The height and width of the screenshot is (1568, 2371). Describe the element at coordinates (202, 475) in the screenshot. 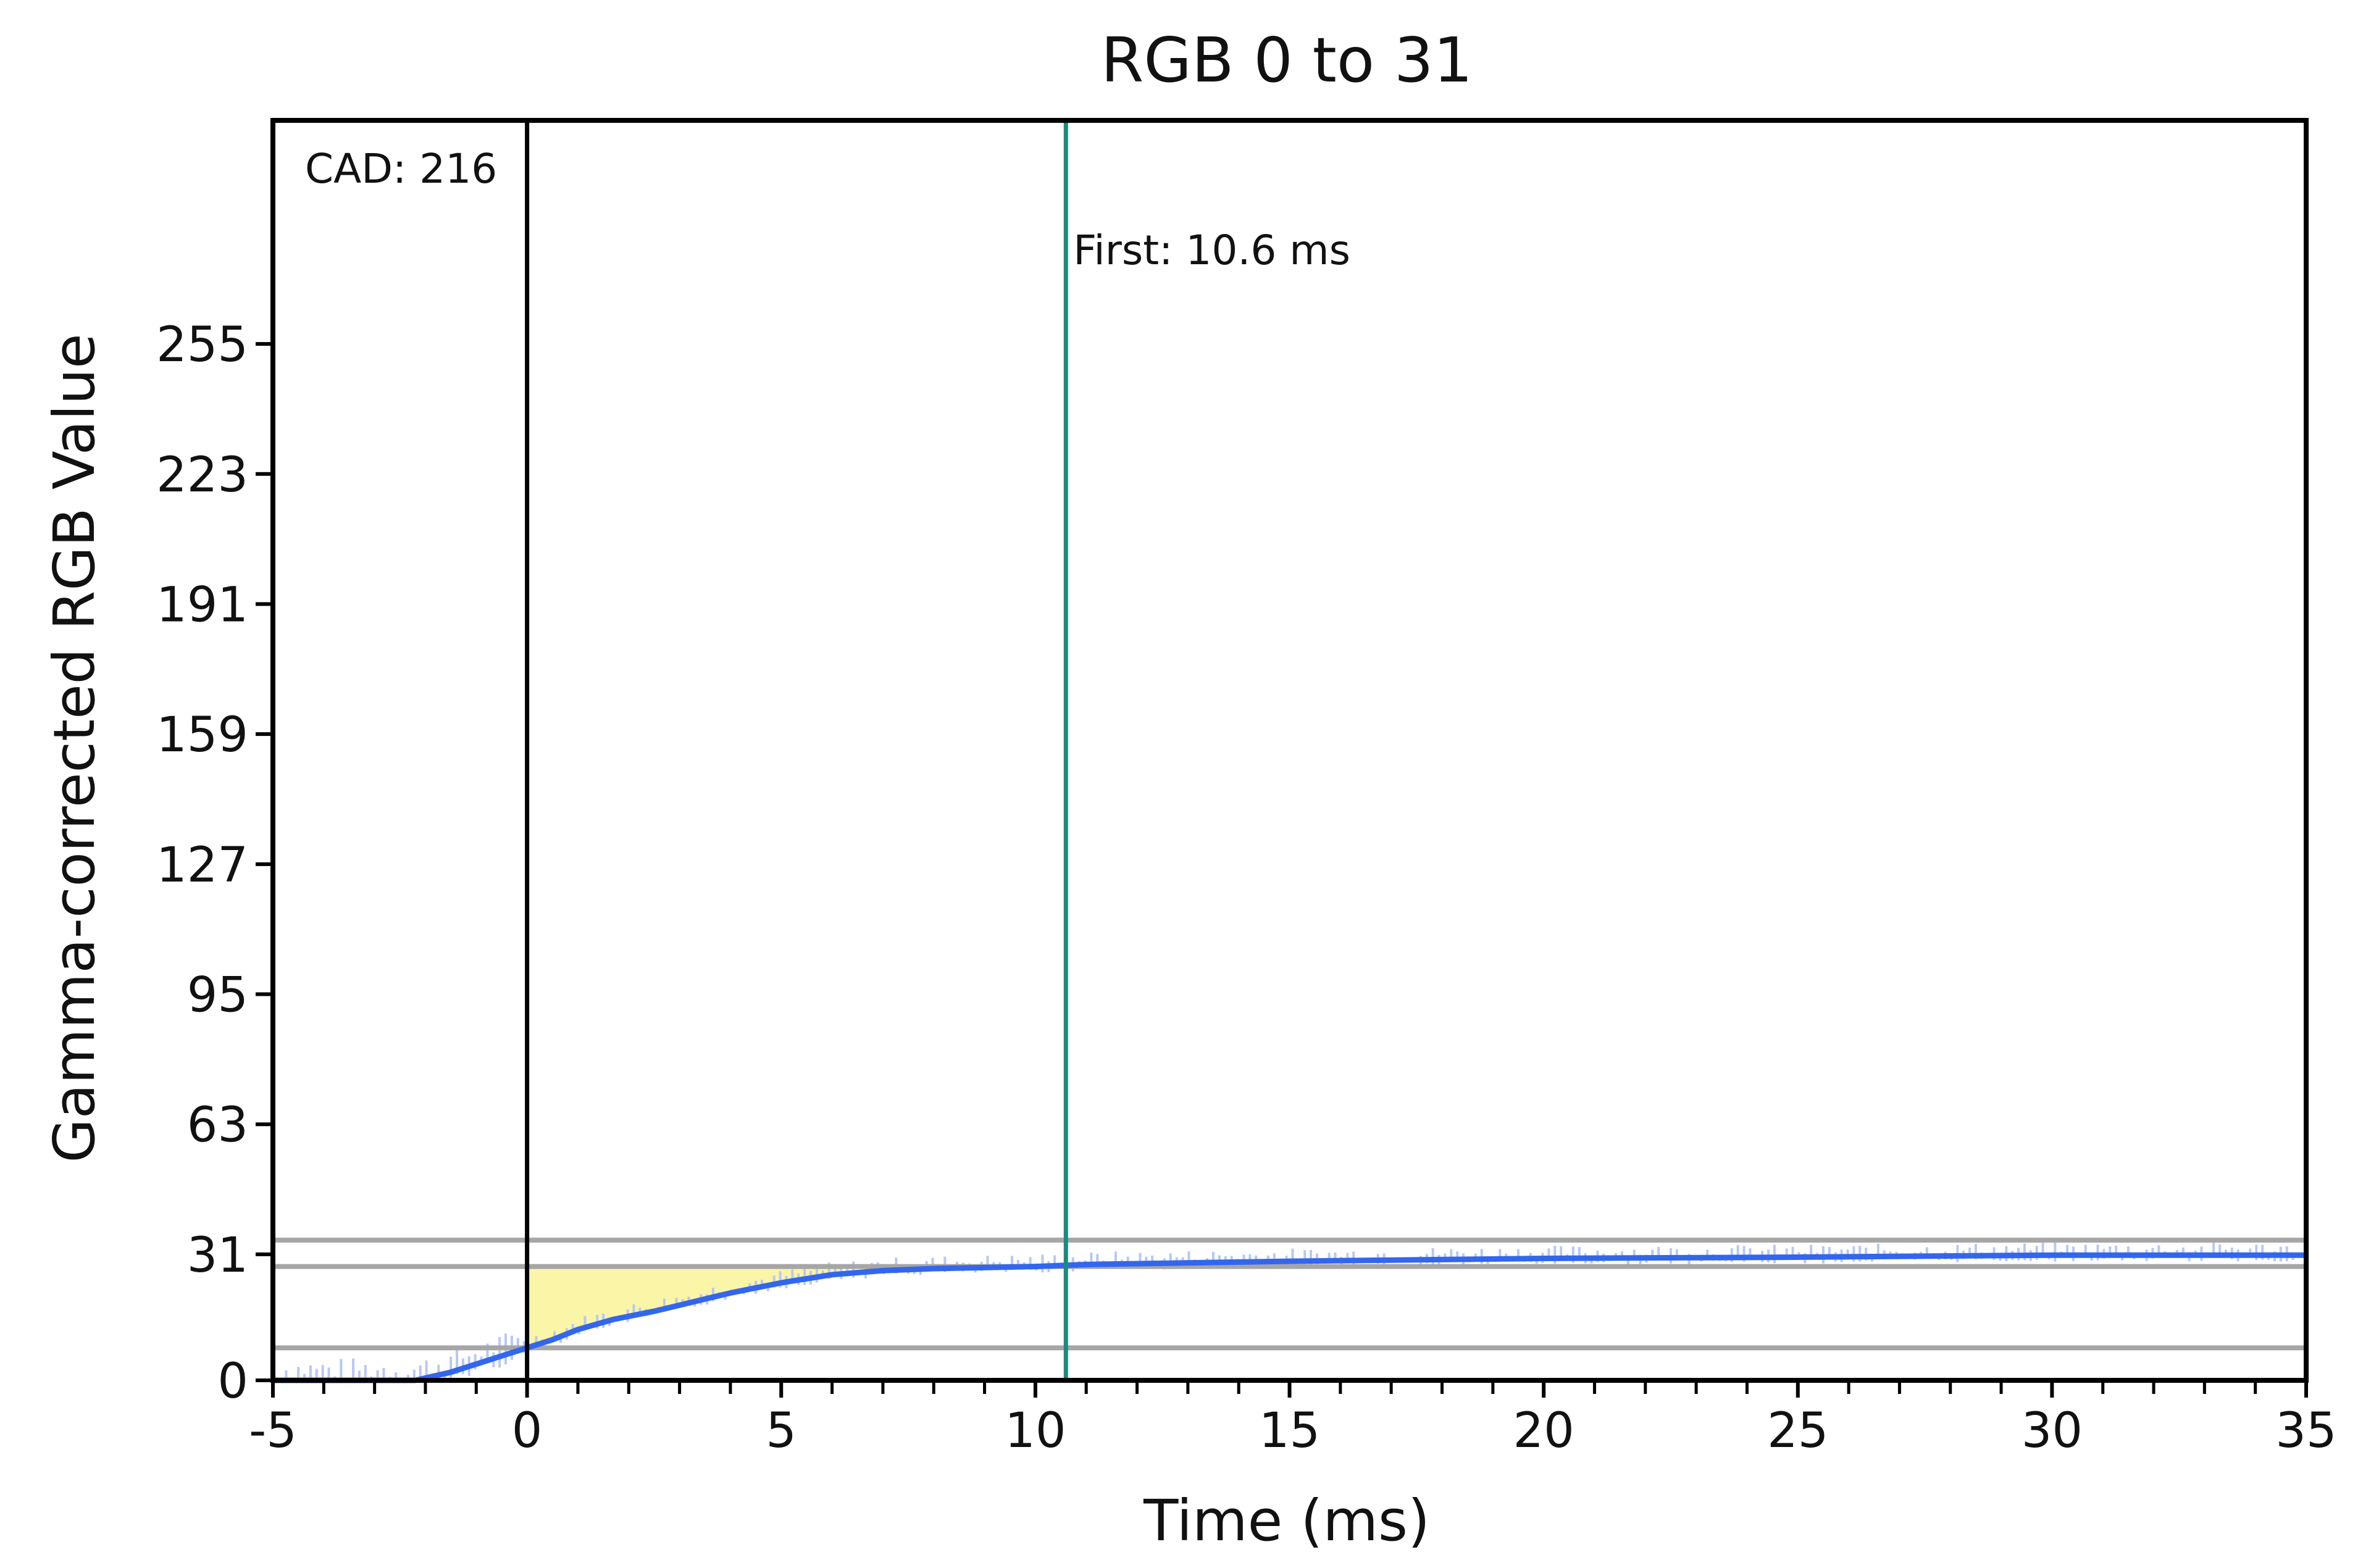

I see `y-tick-label: 223` at that location.